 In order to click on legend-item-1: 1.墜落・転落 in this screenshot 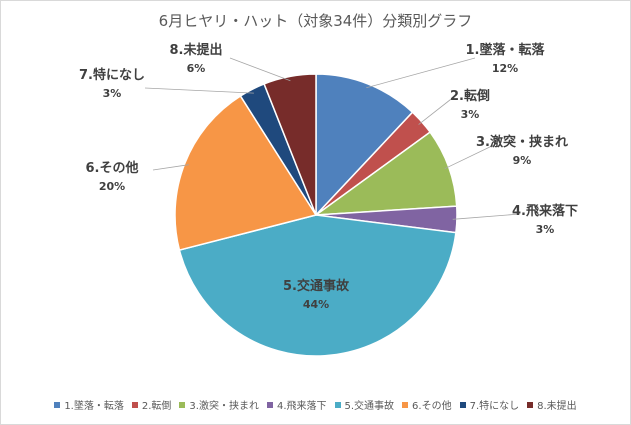, I will do `click(89, 404)`.